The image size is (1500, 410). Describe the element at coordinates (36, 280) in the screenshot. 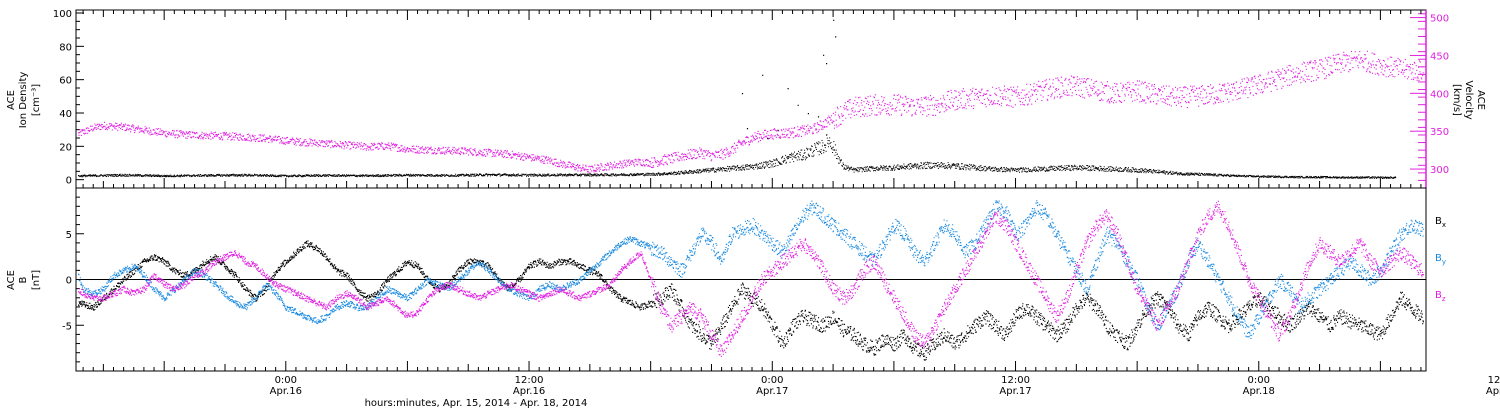

I see `bottom-ylabel-line3: [nT]` at that location.